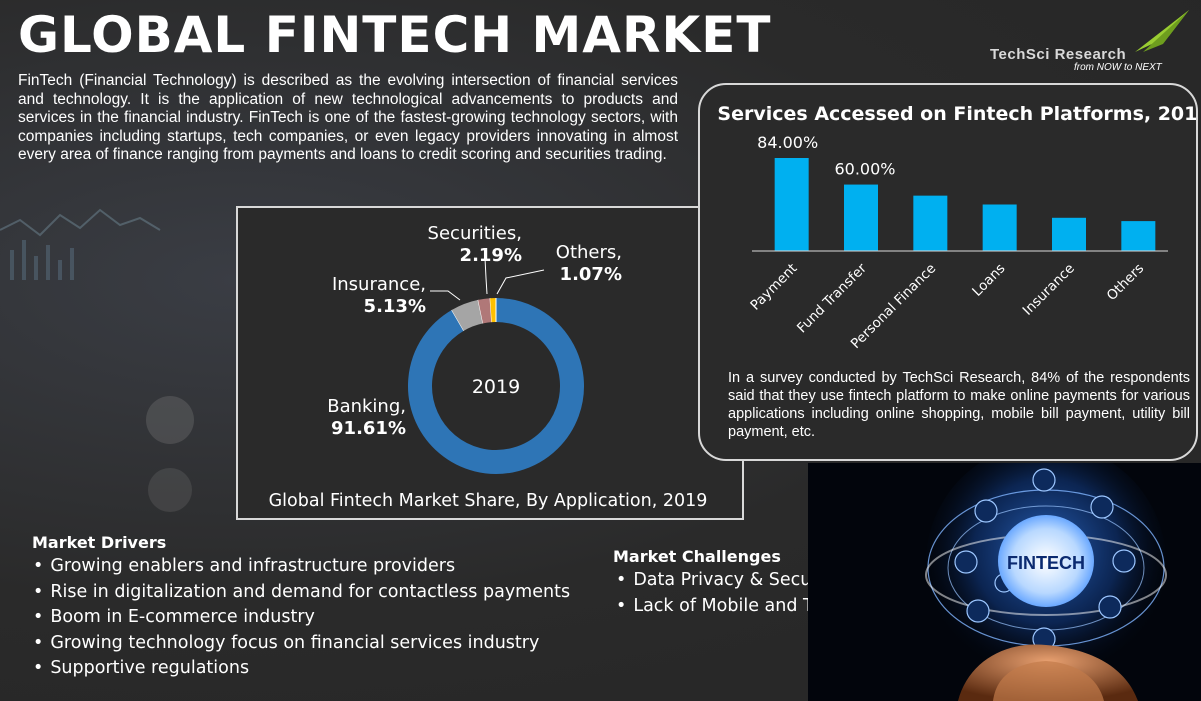 The image size is (1201, 701). What do you see at coordinates (999, 227) in the screenshot?
I see `bar-loans` at bounding box center [999, 227].